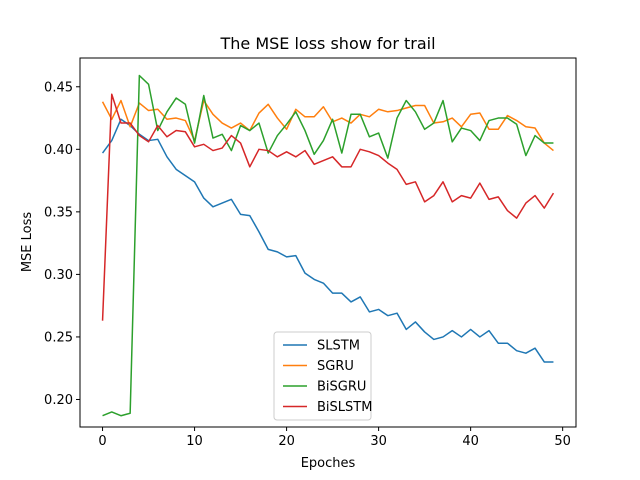 The image size is (640, 480). Describe the element at coordinates (58, 337) in the screenshot. I see `y-tick-label: 0.25` at that location.